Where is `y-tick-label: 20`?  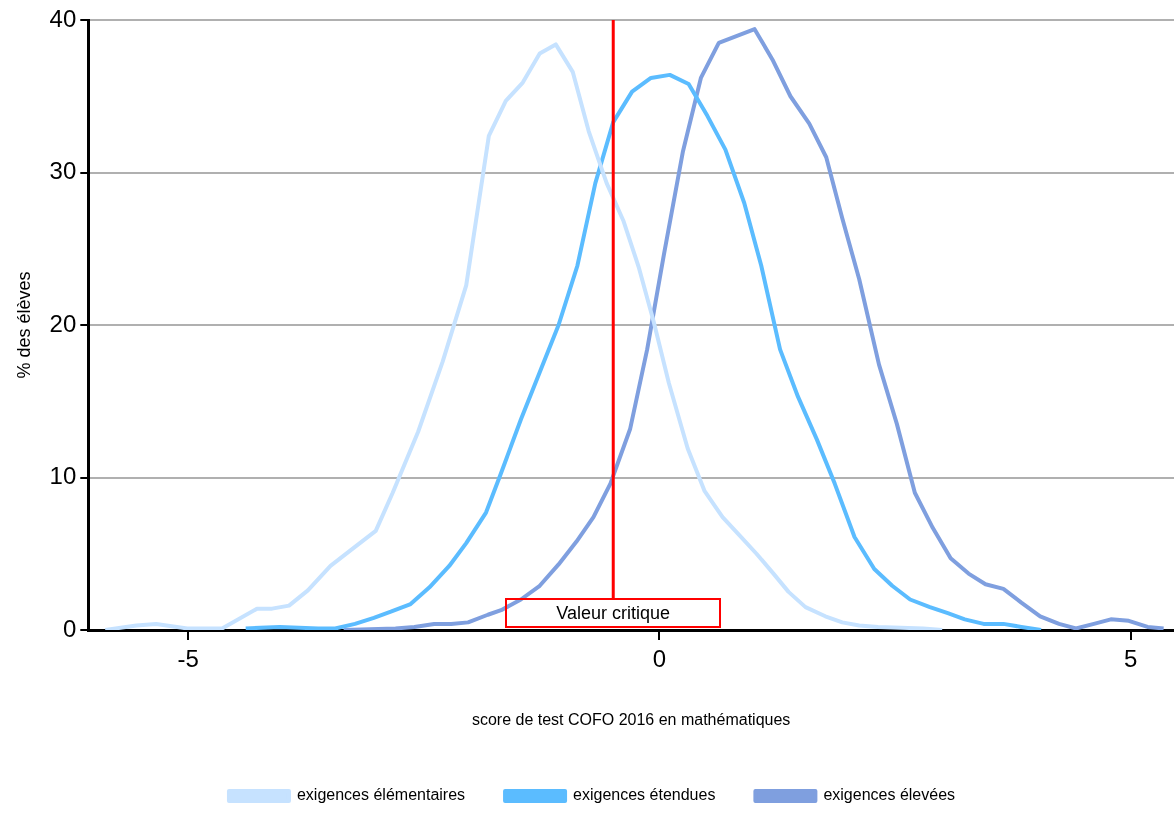 y-tick-label: 20 is located at coordinates (63, 323).